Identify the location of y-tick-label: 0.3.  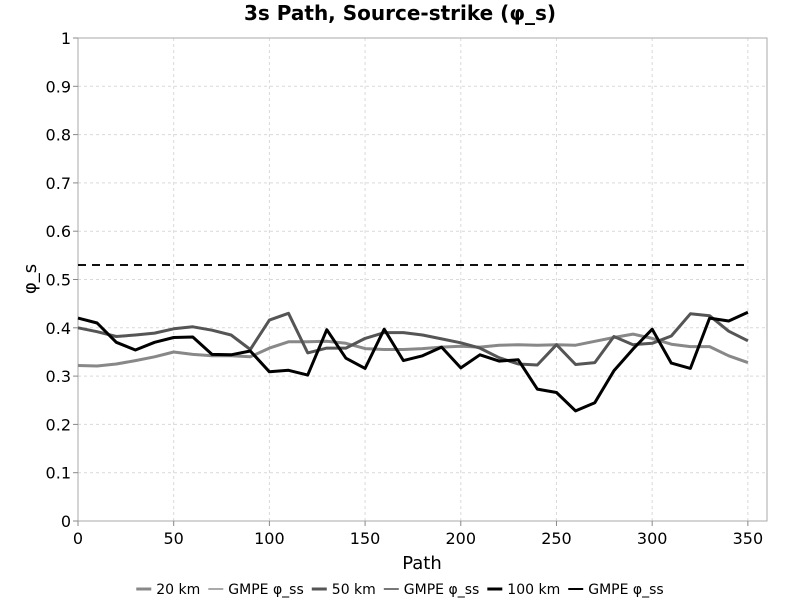
(58, 376).